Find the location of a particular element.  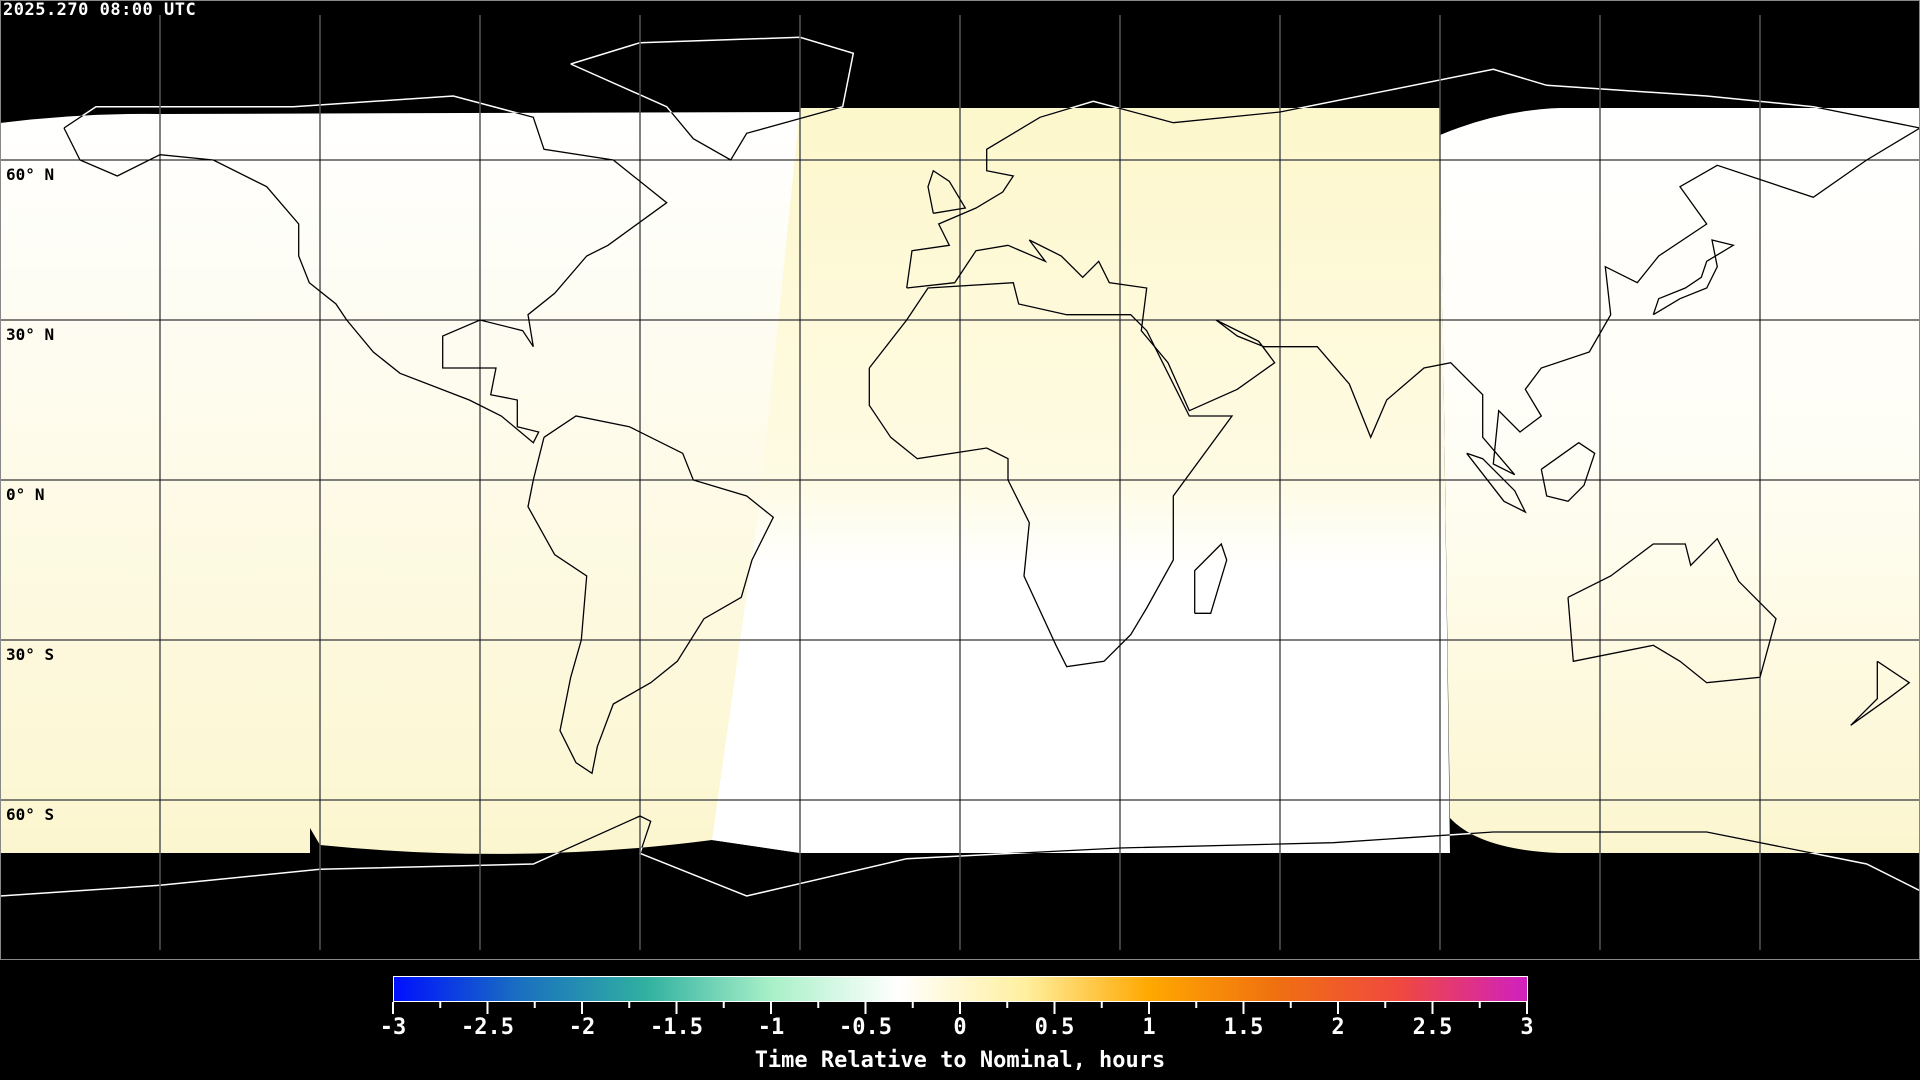

colorbar-tick-label: 2.5 is located at coordinates (1432, 1027).